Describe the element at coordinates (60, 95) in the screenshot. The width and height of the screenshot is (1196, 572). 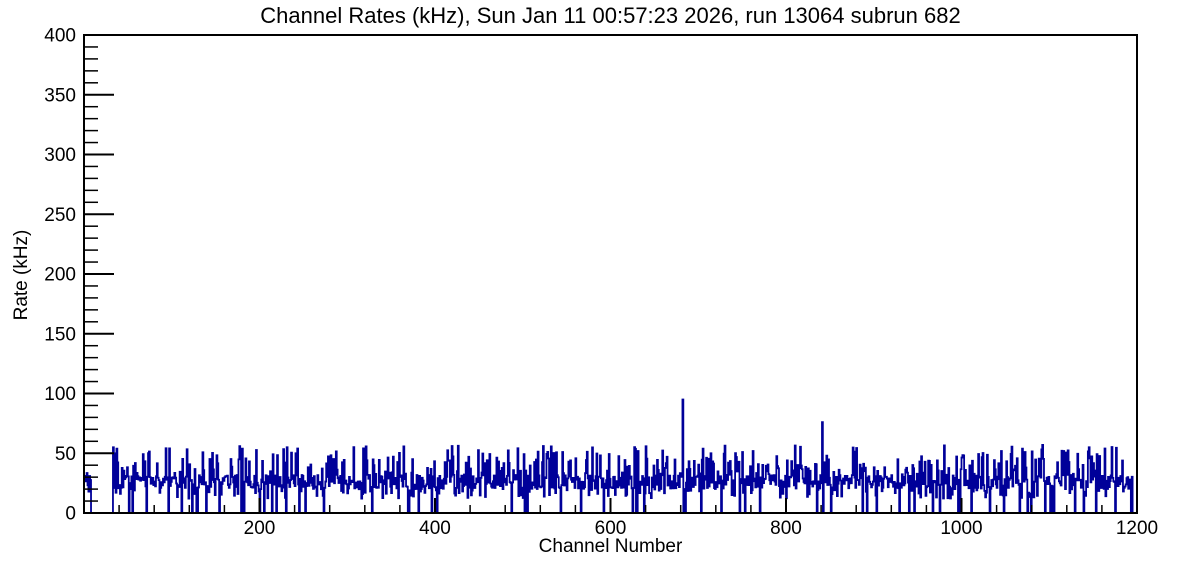
I see `y-tick-label: 350` at that location.